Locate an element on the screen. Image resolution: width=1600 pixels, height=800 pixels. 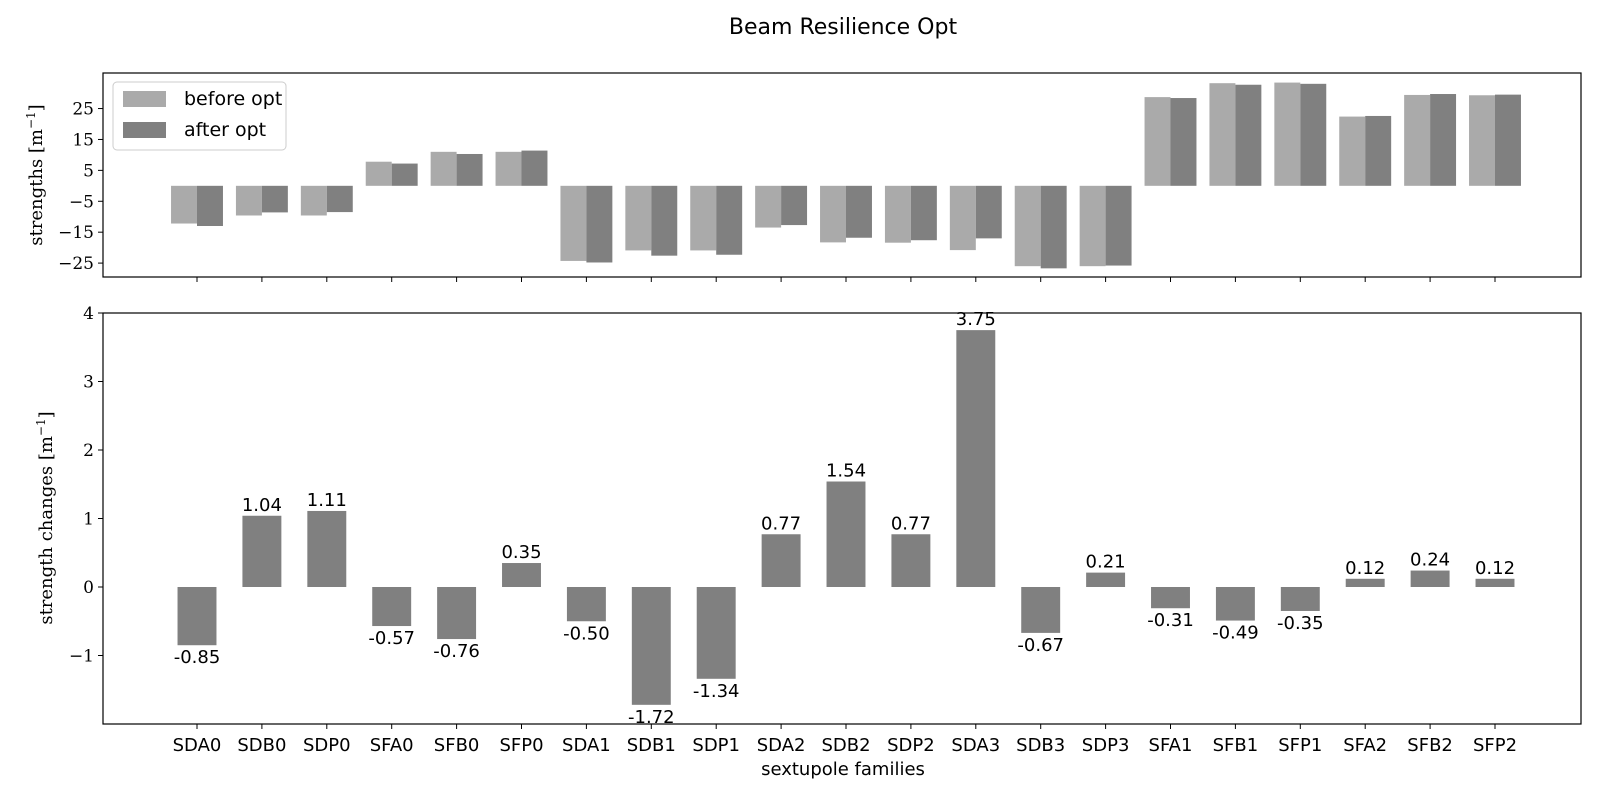
x-tick-label-sda1: SDA1 is located at coordinates (586, 745).